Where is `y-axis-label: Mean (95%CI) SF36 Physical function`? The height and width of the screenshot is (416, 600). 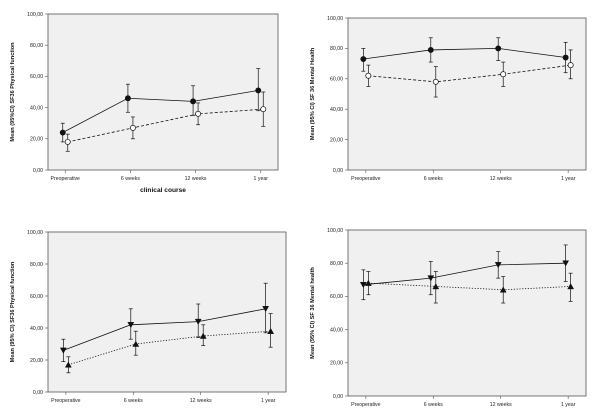
y-axis-label: Mean (95%CI) SF36 Physical function is located at coordinates (13, 92).